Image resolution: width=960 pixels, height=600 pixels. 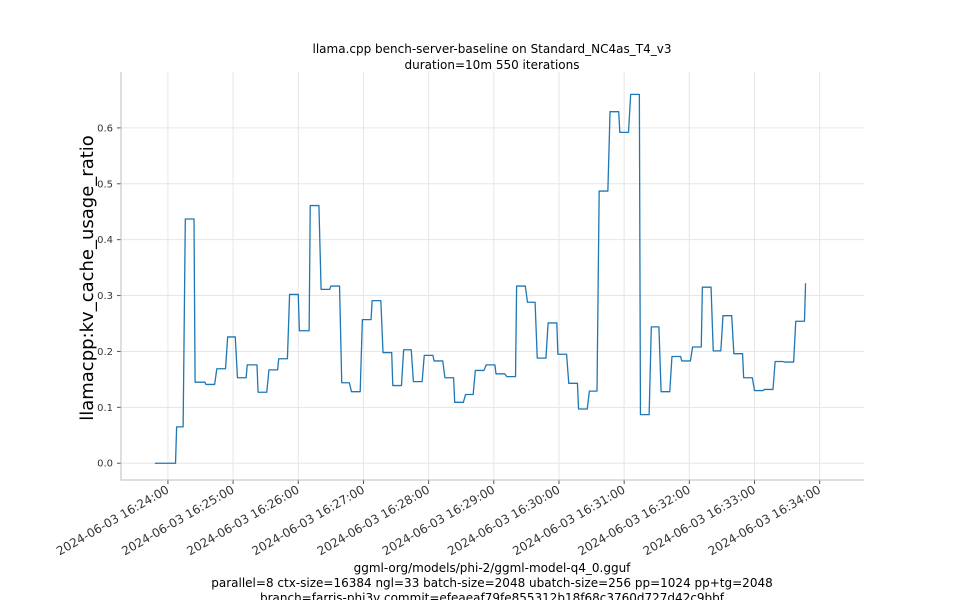 I want to click on y-tick-label: 0.2, so click(x=105, y=352).